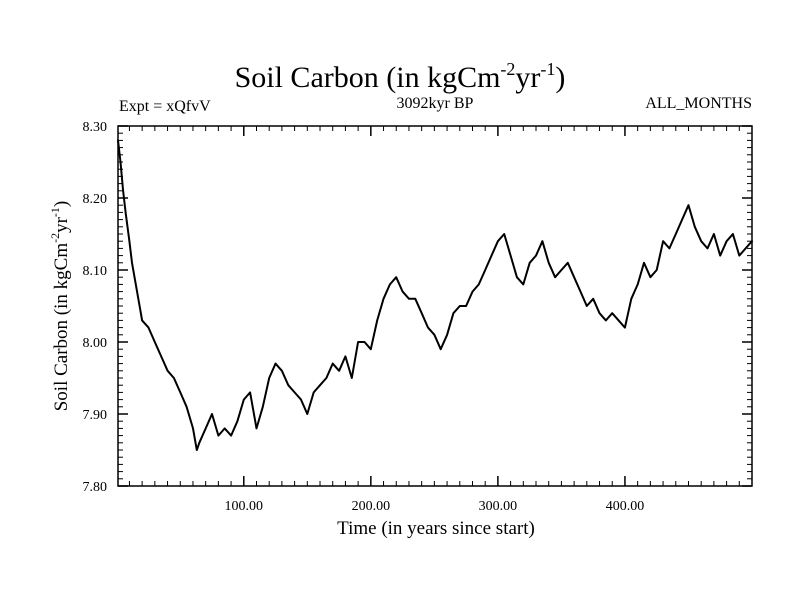 Image resolution: width=800 pixels, height=600 pixels. Describe the element at coordinates (61, 224) in the screenshot. I see `y-axis-label-middle: yr` at that location.